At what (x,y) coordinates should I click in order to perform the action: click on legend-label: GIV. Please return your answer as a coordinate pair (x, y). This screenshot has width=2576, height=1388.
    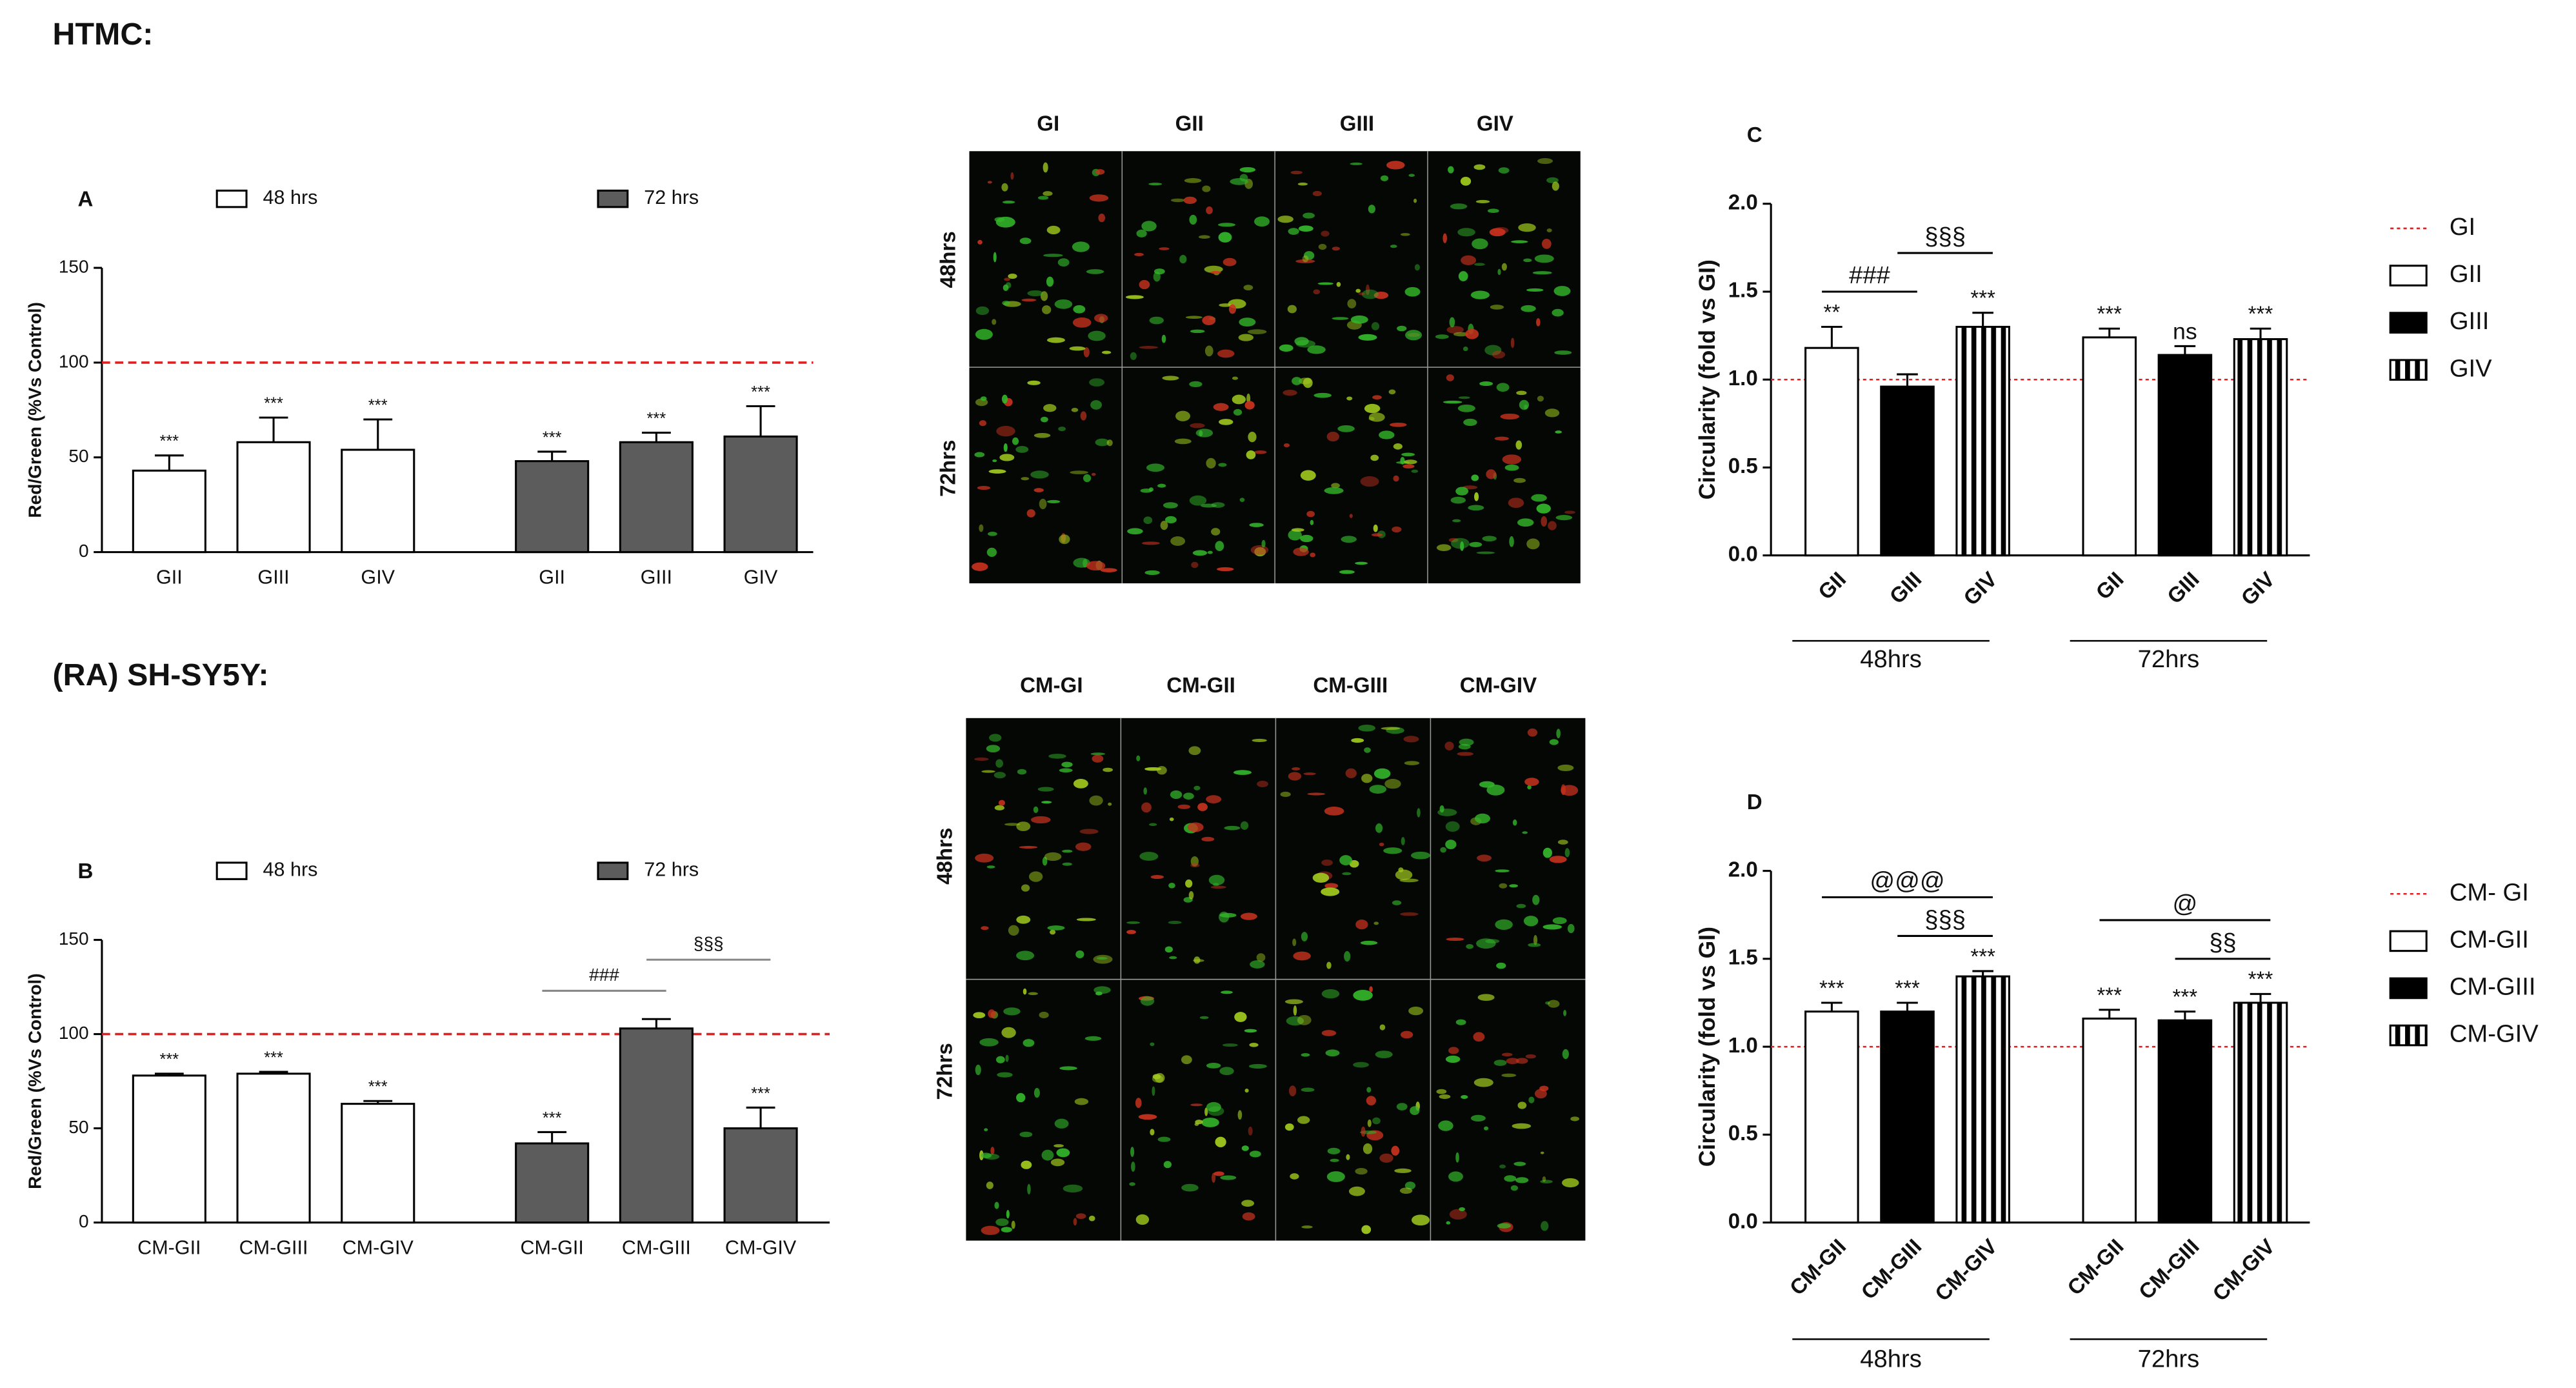
    Looking at the image, I should click on (2471, 368).